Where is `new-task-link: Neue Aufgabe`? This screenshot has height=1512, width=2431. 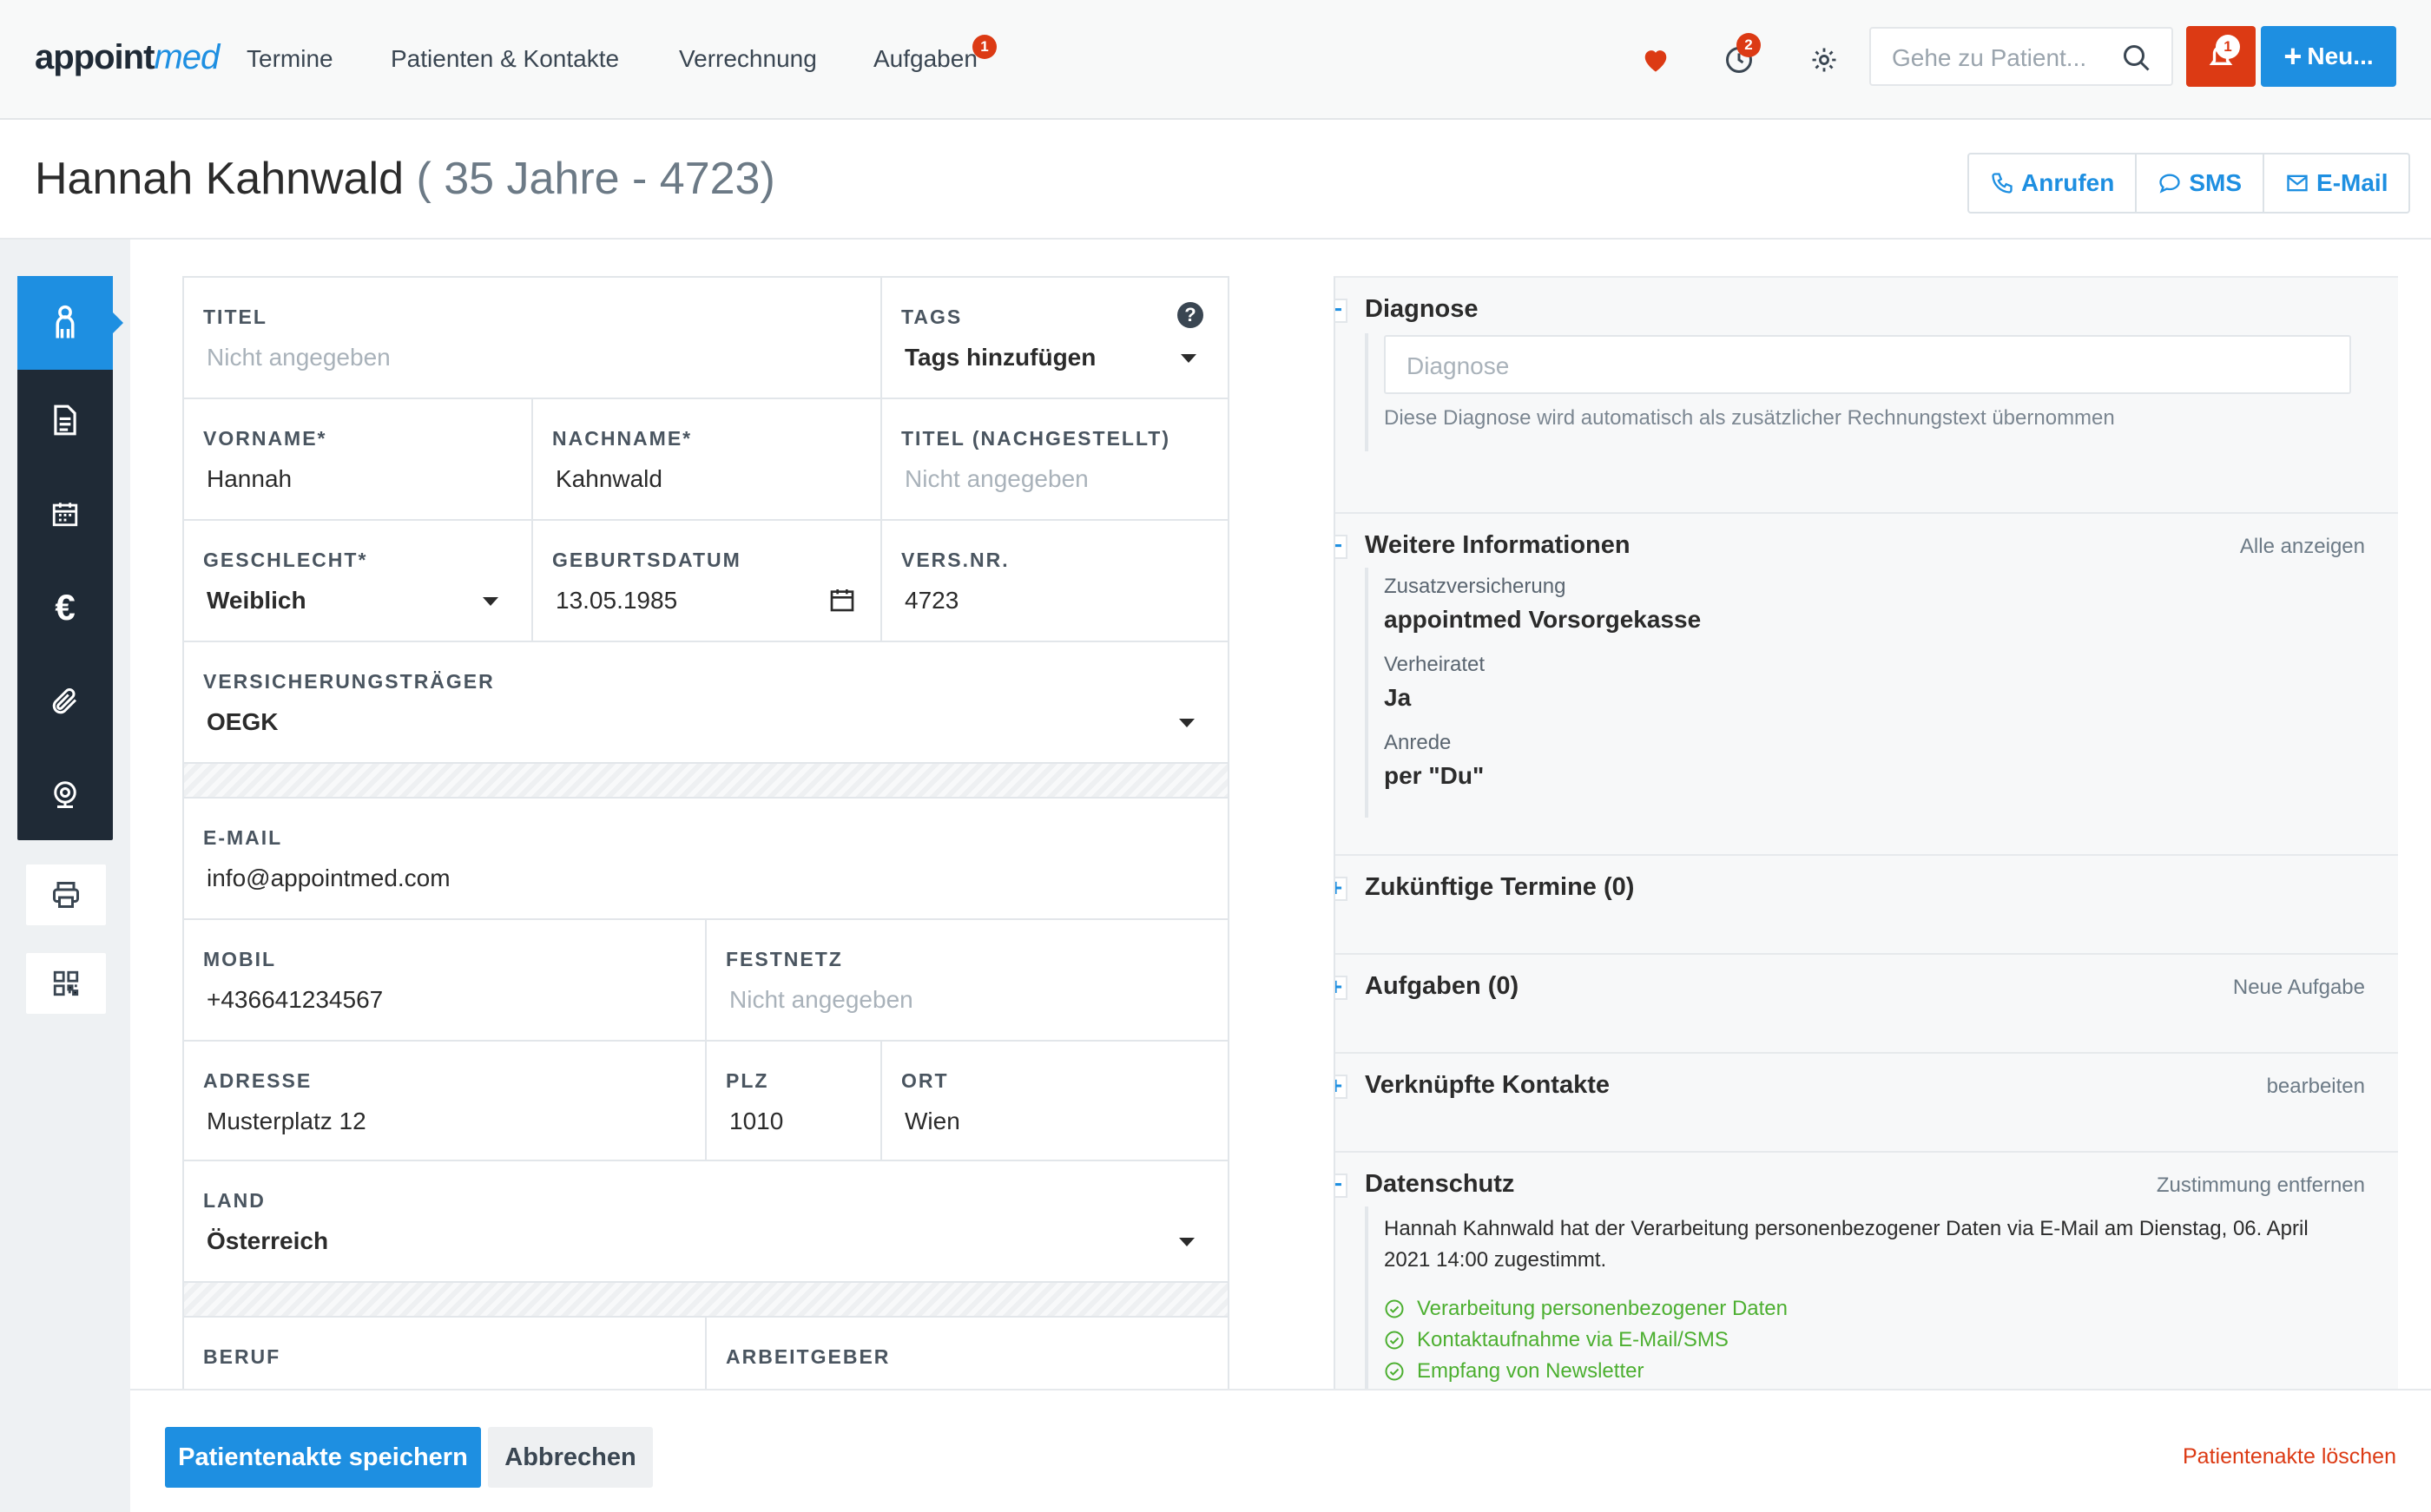 new-task-link: Neue Aufgabe is located at coordinates (2298, 988).